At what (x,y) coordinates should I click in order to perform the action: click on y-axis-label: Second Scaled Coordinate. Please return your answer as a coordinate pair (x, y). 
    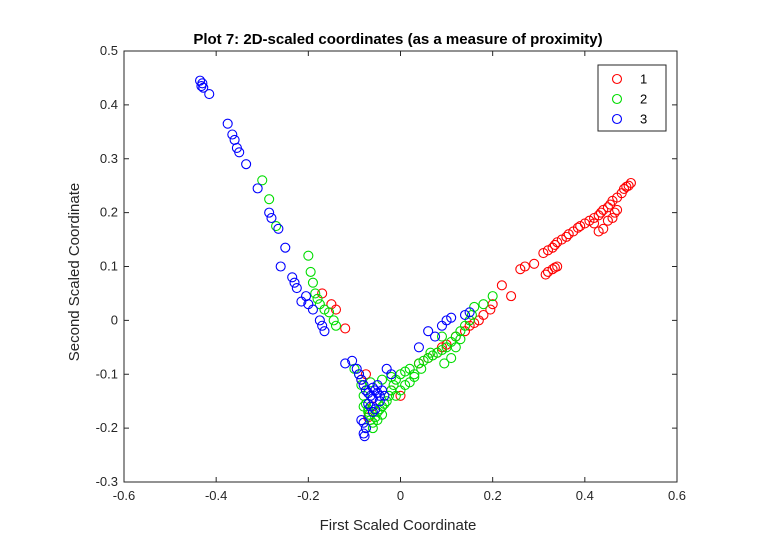
    Looking at the image, I should click on (74, 272).